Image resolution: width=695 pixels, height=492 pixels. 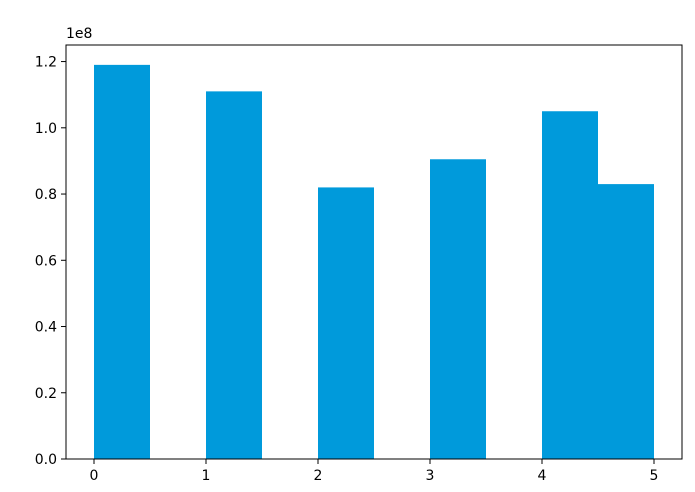 What do you see at coordinates (94, 476) in the screenshot?
I see `x-tick-label: 0` at bounding box center [94, 476].